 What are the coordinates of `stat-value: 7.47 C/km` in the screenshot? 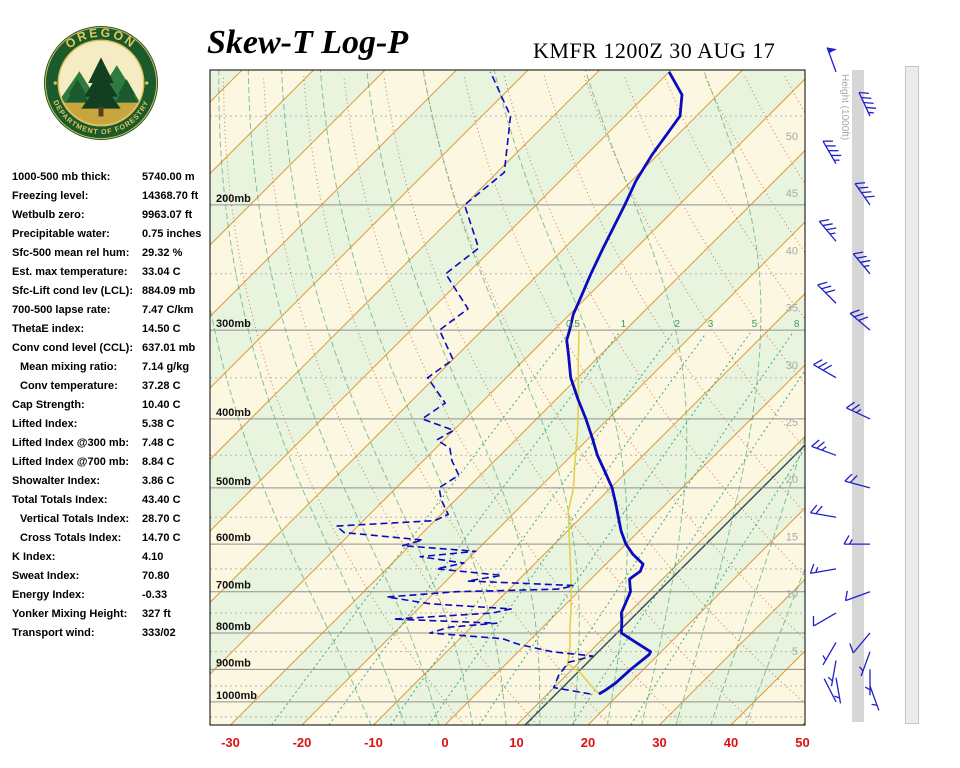 It's located at (168, 309).